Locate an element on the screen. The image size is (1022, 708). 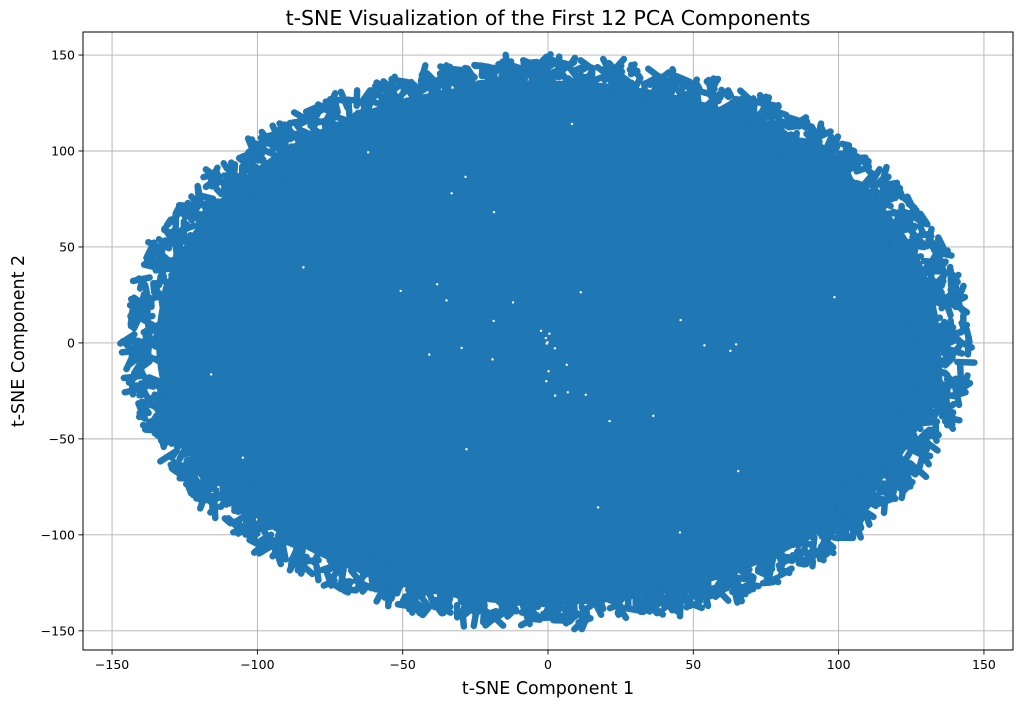
y-tick-label: 100 is located at coordinates (63, 150).